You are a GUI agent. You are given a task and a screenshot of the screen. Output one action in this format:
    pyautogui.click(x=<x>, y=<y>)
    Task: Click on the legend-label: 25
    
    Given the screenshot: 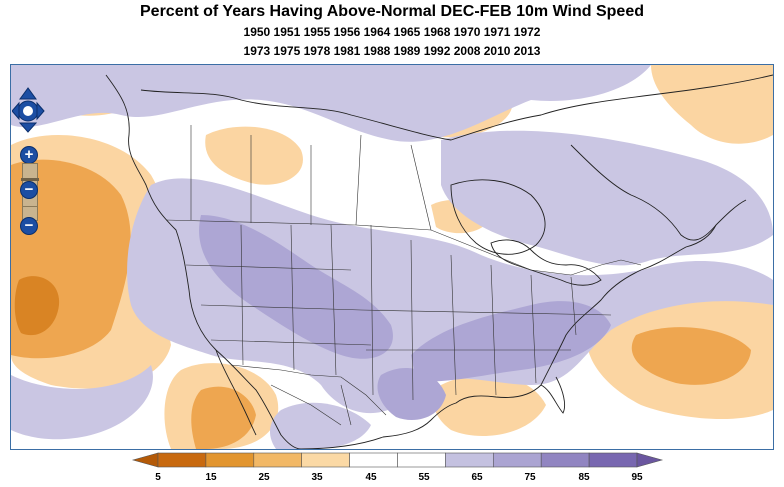 What is the action you would take?
    pyautogui.click(x=264, y=477)
    